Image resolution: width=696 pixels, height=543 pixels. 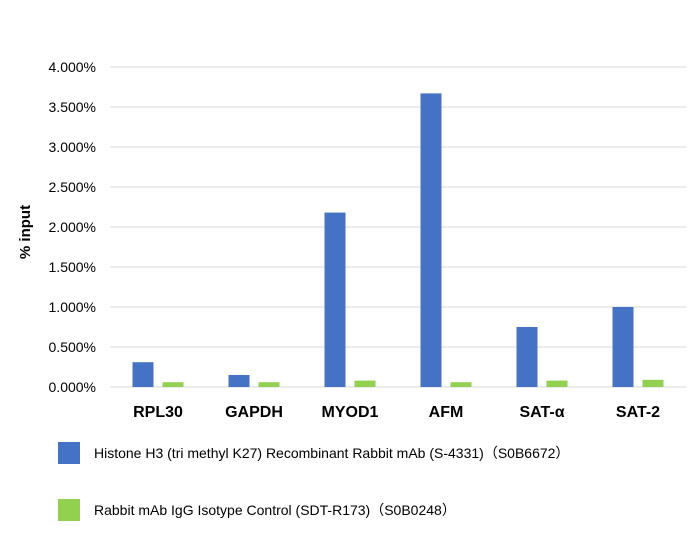 What do you see at coordinates (72, 147) in the screenshot?
I see `y-tick-label: 3.000%` at bounding box center [72, 147].